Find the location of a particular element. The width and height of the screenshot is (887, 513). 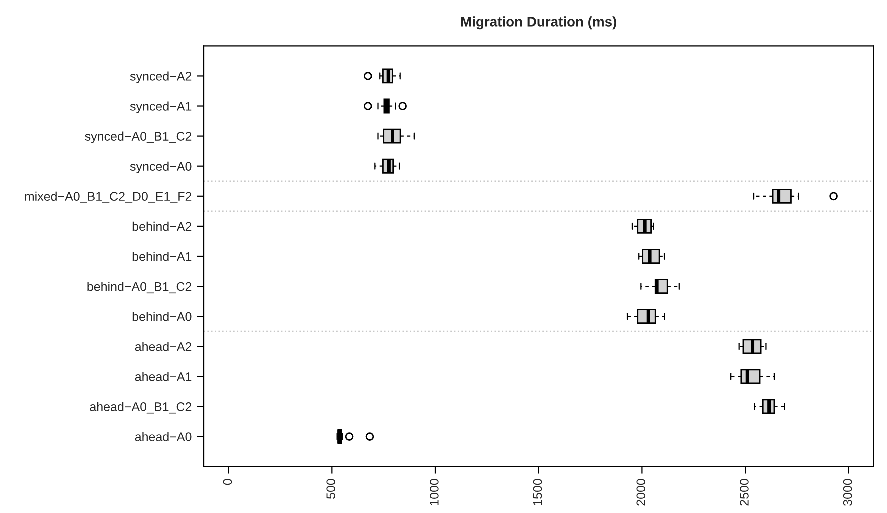

x-tick-label: 0 is located at coordinates (227, 482).